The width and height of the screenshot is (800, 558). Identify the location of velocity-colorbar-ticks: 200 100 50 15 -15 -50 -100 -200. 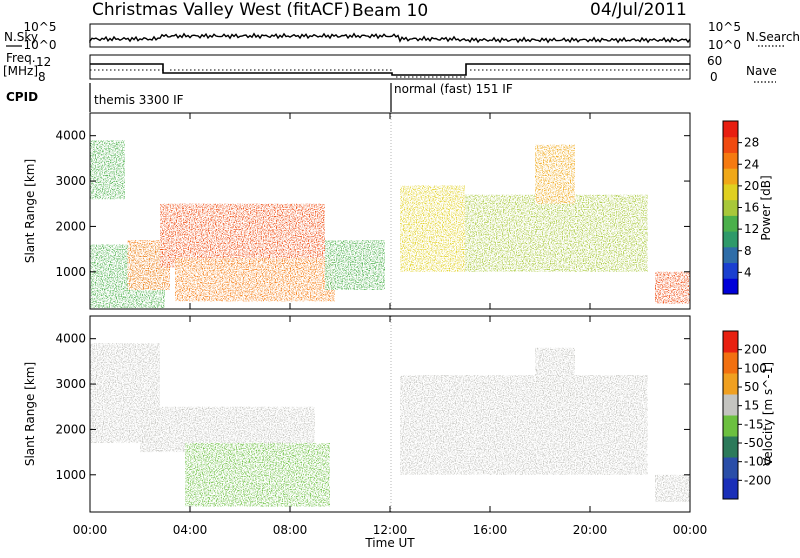
(754, 415).